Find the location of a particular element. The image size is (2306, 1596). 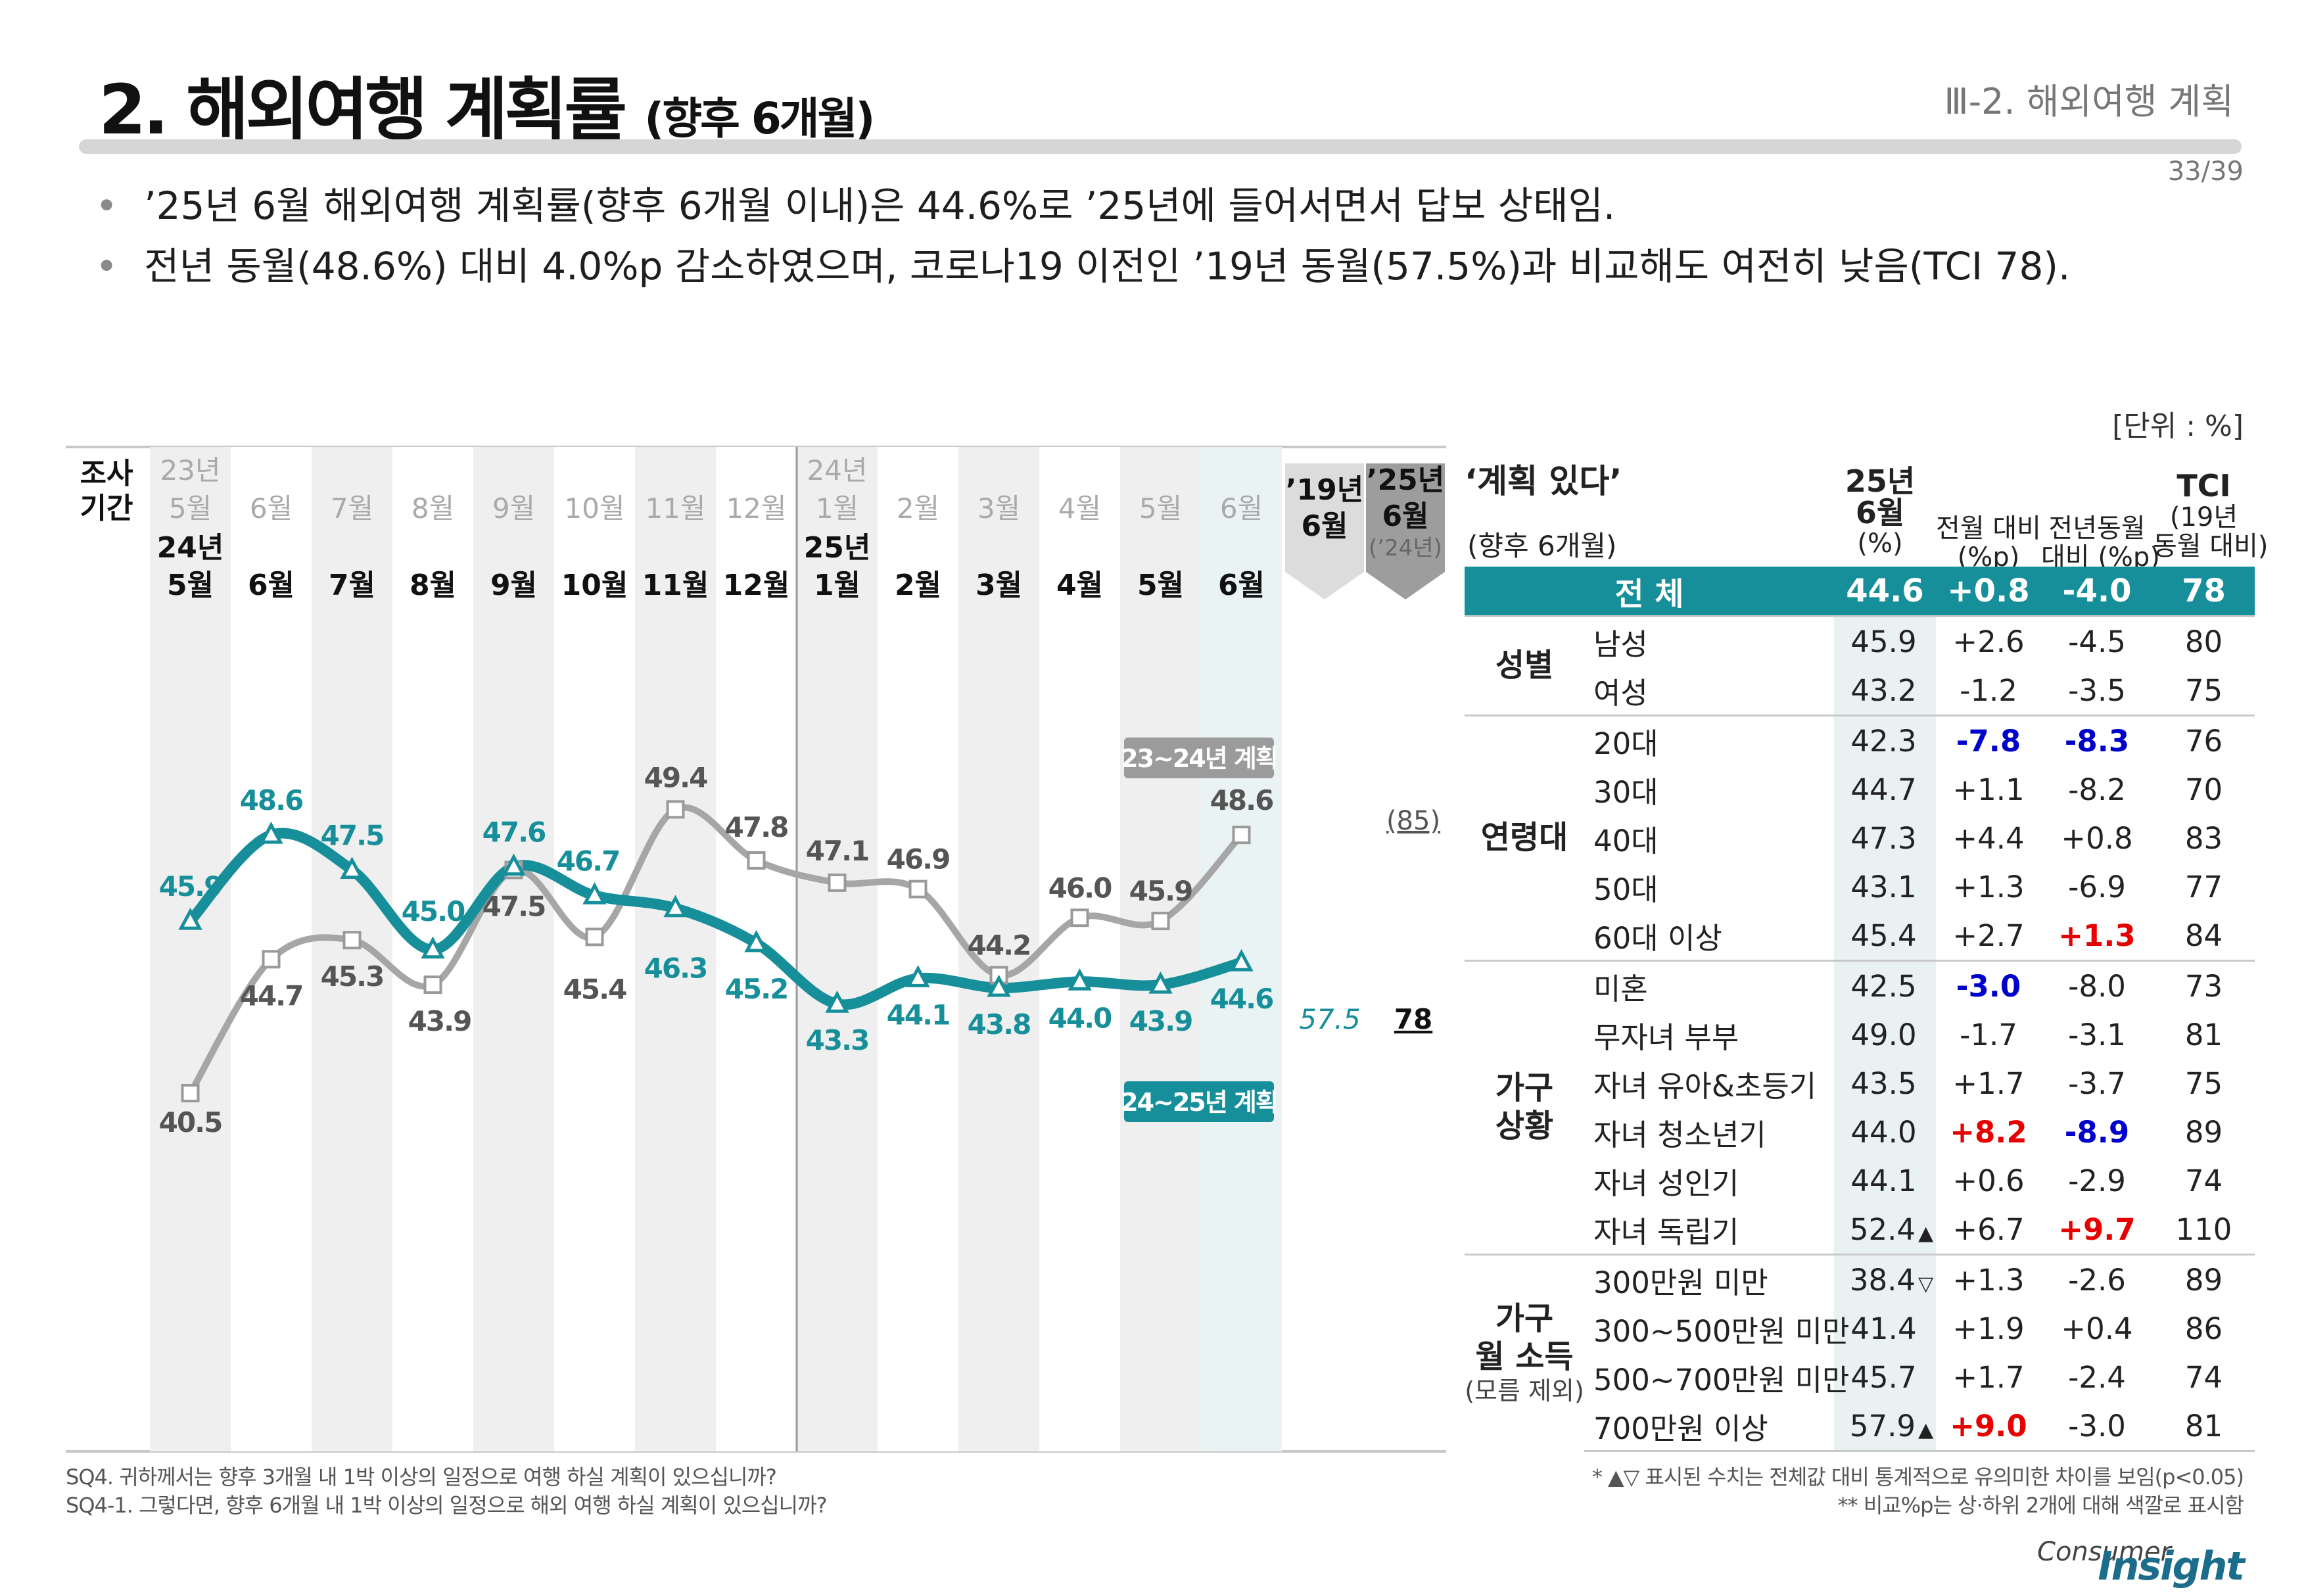

row-mom: -7.8 is located at coordinates (1988, 740).